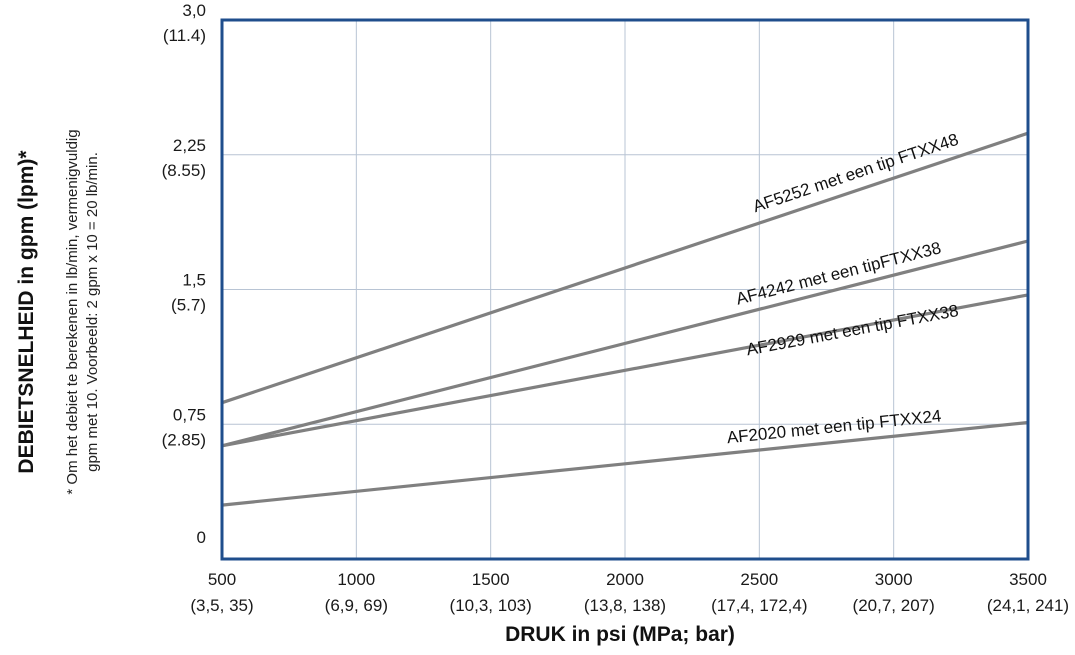 The image size is (1075, 655). I want to click on x-tick-label: 500, so click(222, 579).